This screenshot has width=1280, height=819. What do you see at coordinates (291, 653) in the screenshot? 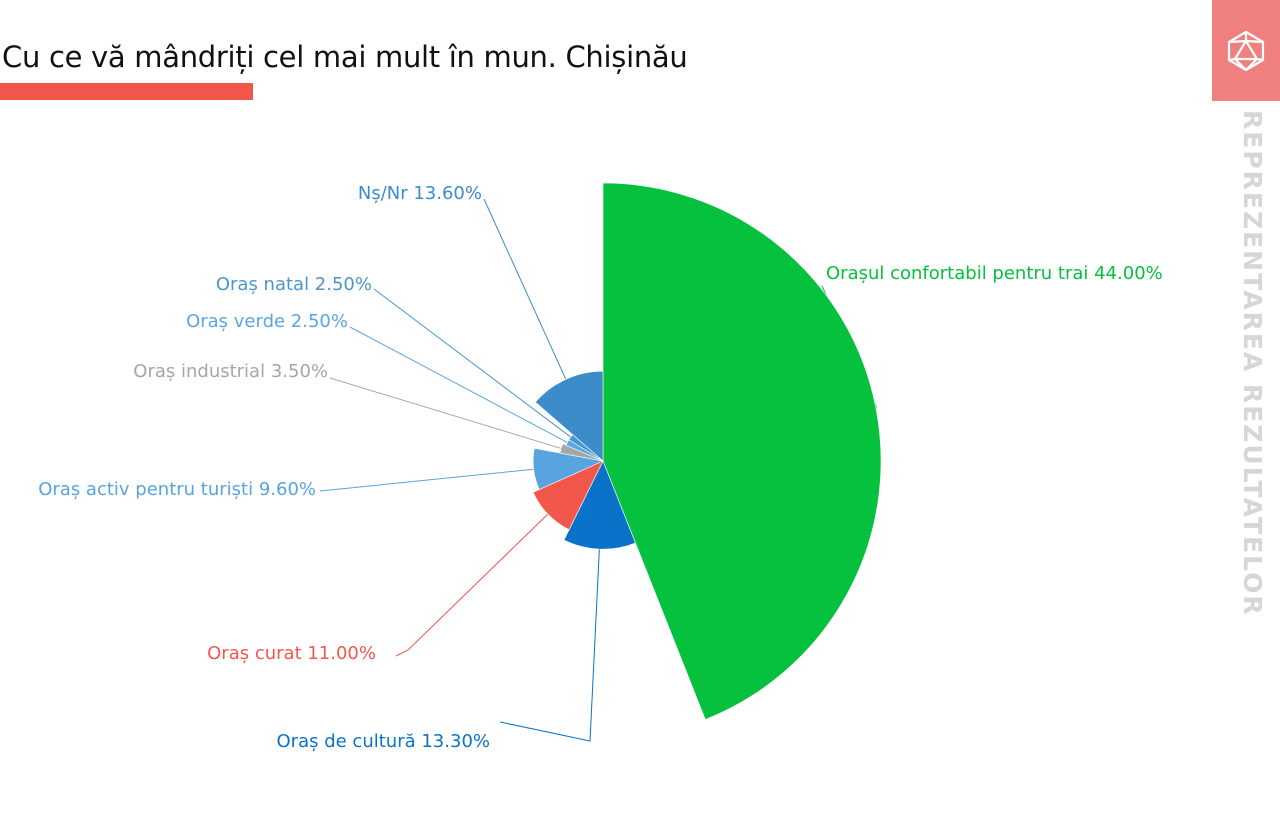
I see `slice-label-3: Oraș curat 11.00%` at bounding box center [291, 653].